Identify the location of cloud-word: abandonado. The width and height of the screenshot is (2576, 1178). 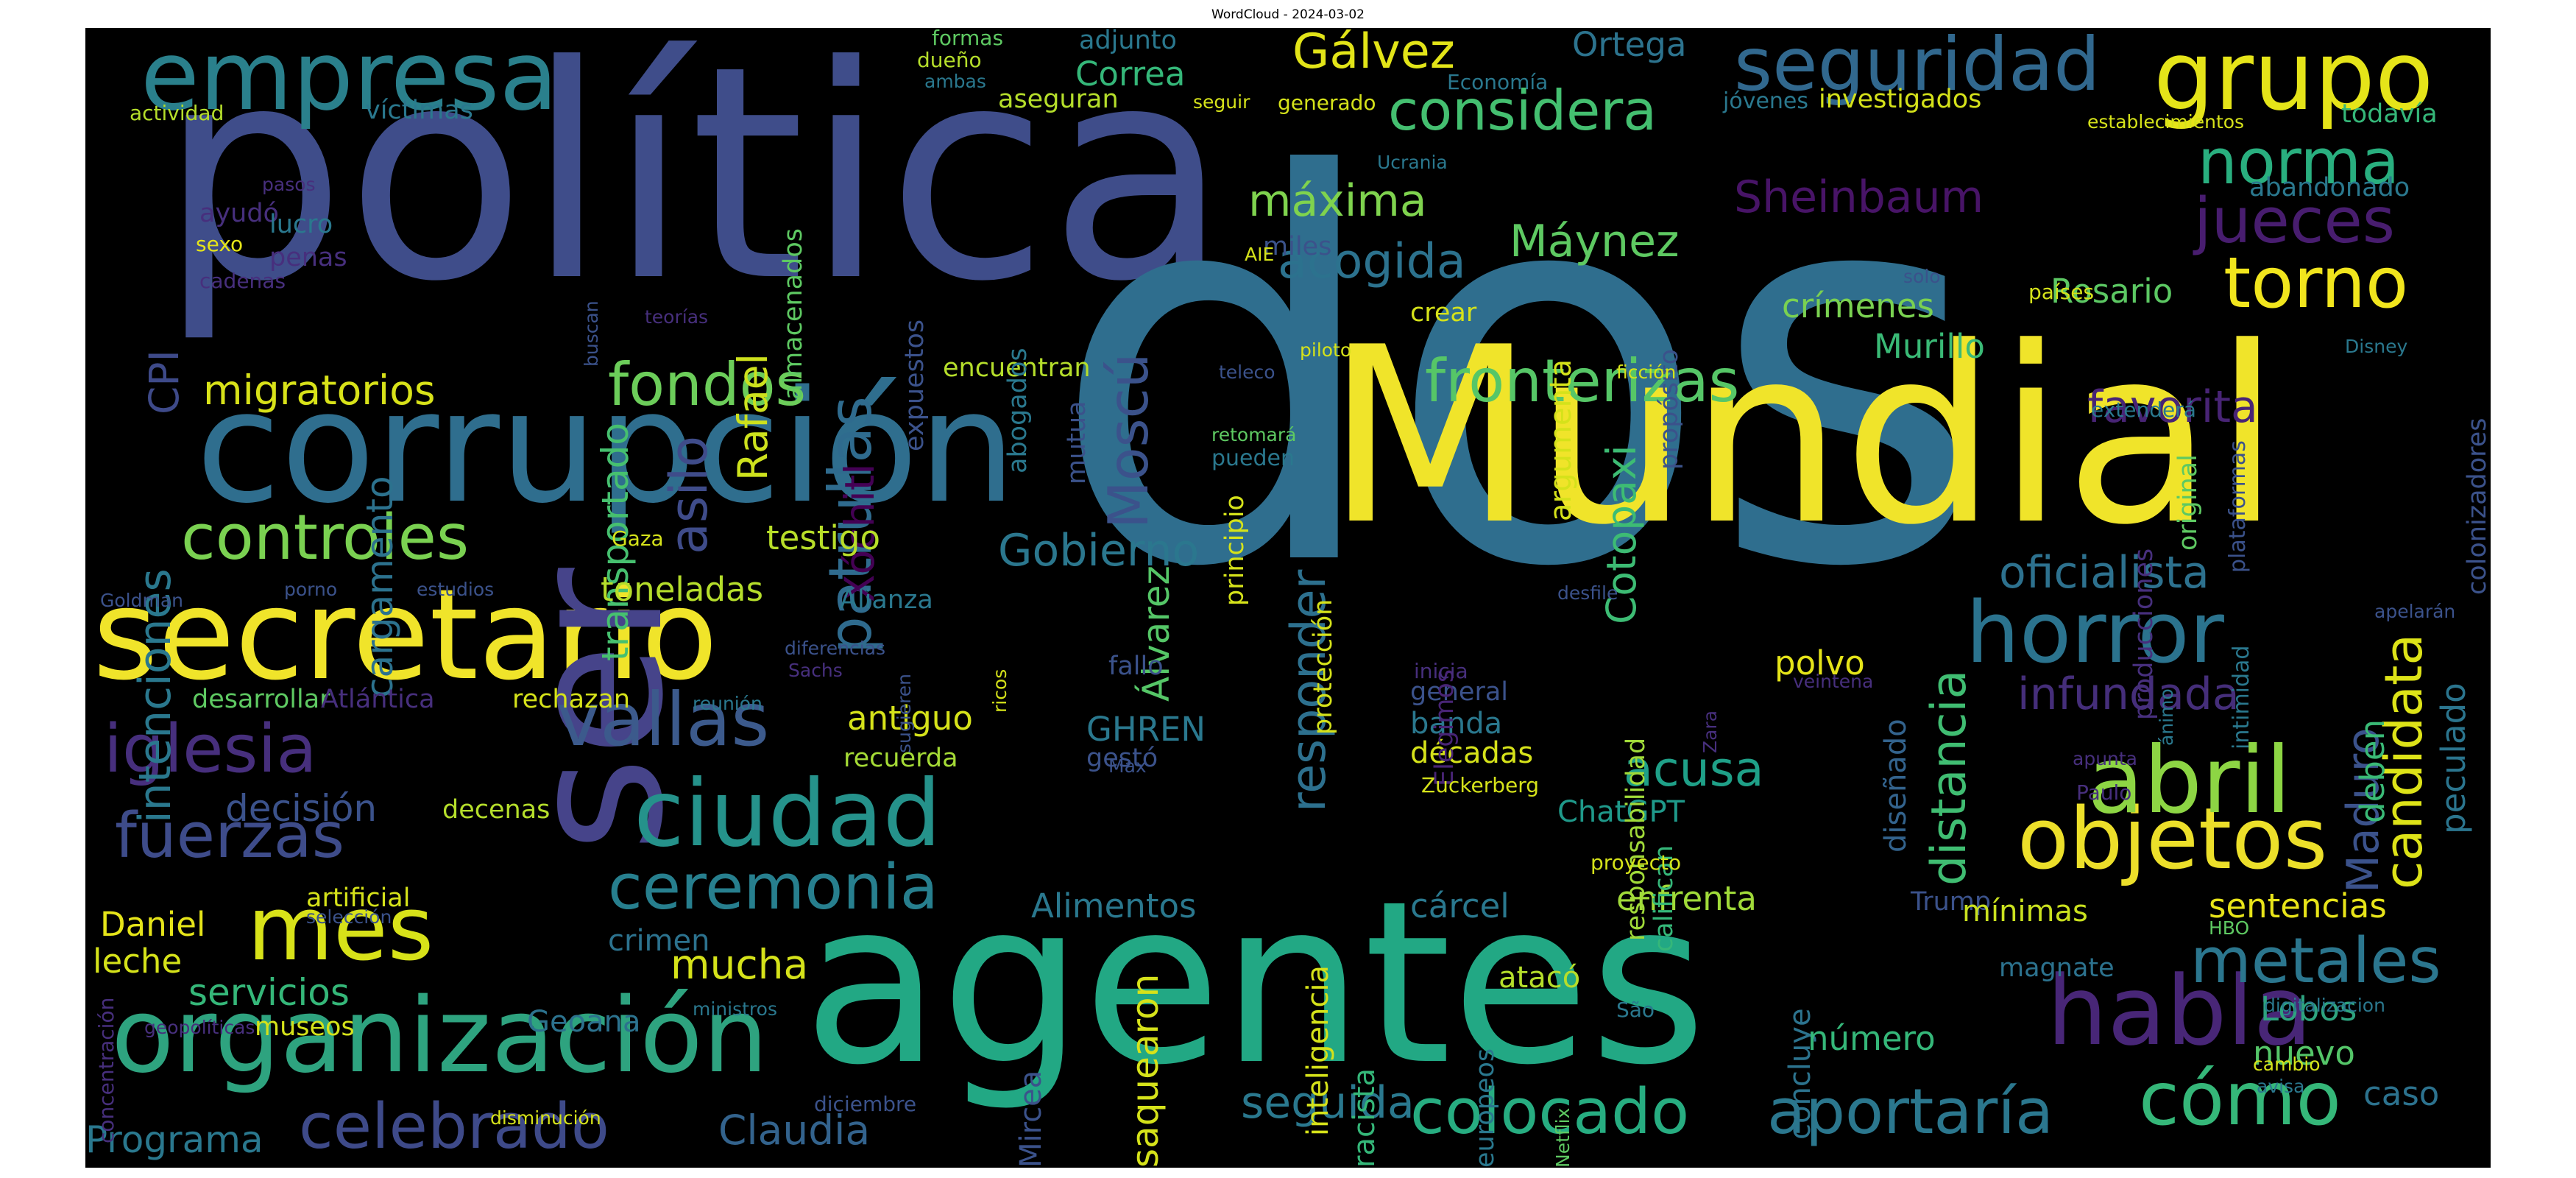
(2329, 187).